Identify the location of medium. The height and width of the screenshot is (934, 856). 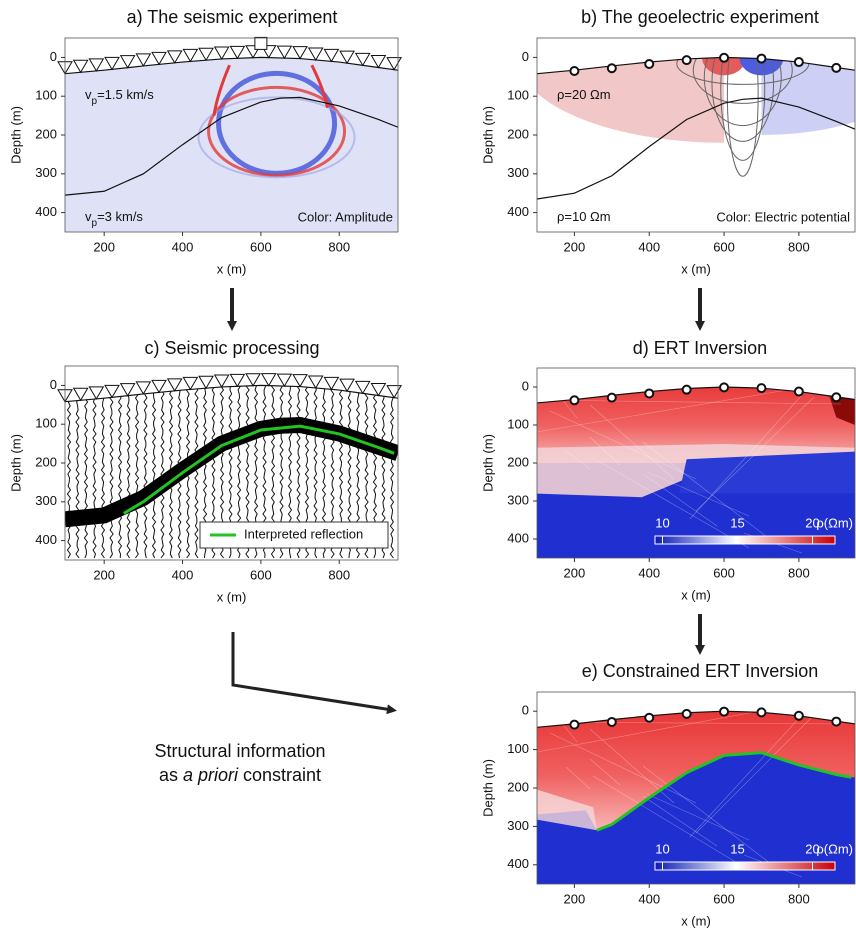
(231, 144).